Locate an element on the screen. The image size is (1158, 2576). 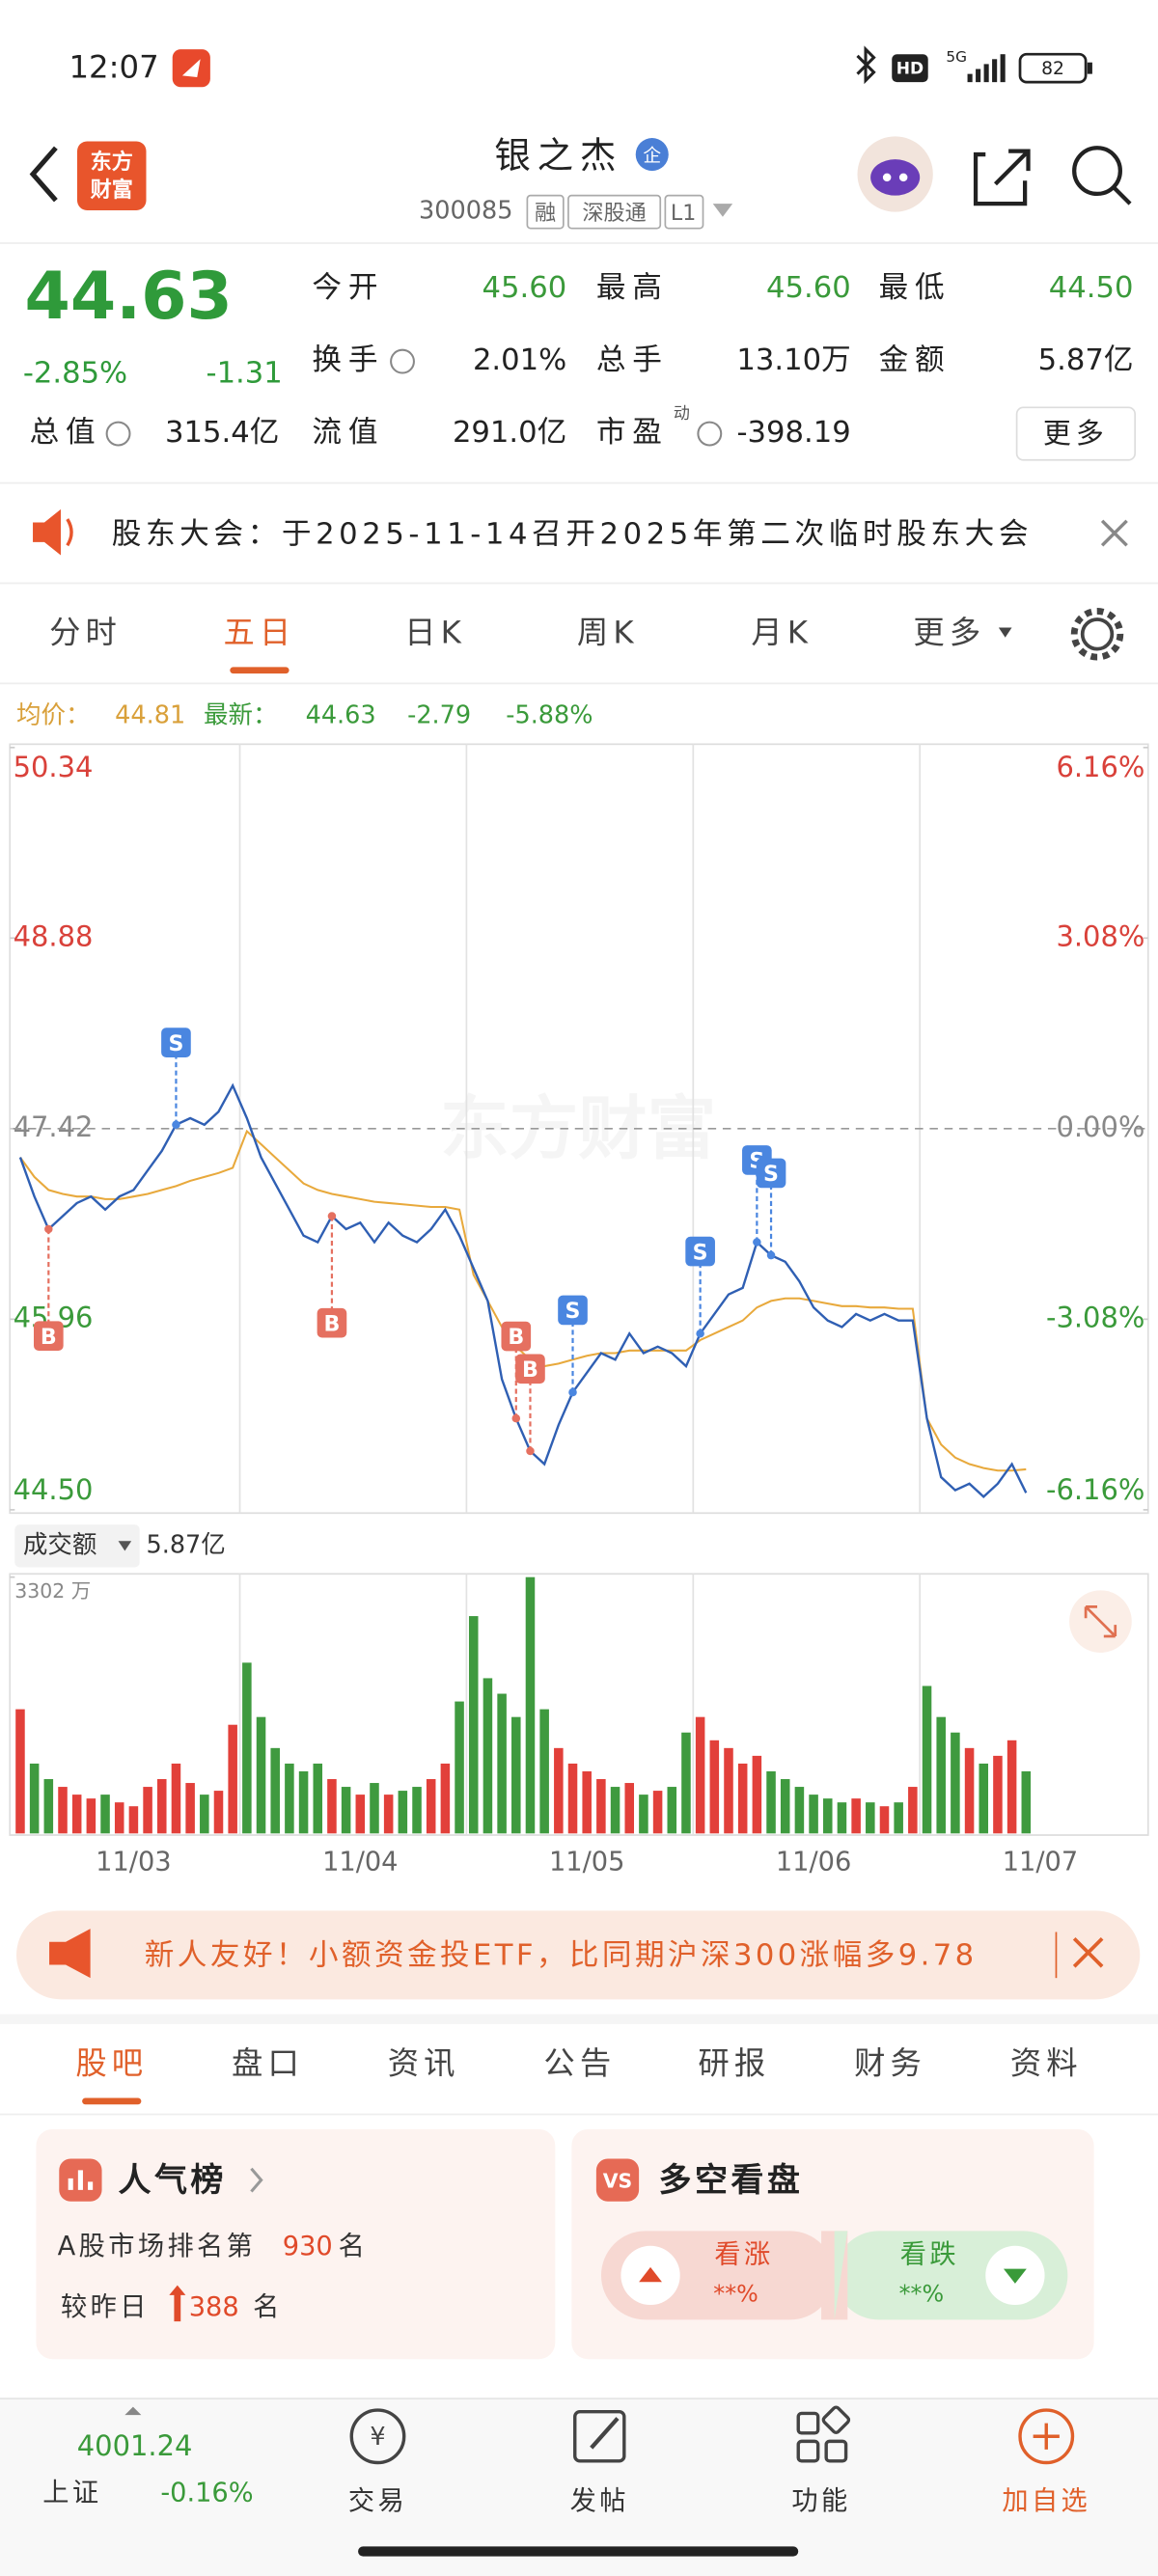
promo-banner is located at coordinates (578, 1955).